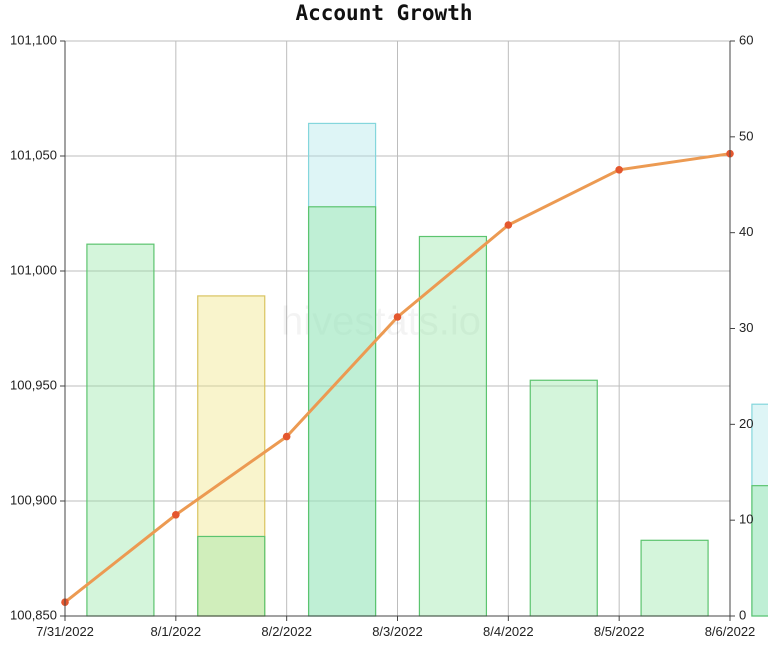 This screenshot has width=768, height=647. Describe the element at coordinates (746, 327) in the screenshot. I see `right-tick-label-3: 30` at that location.